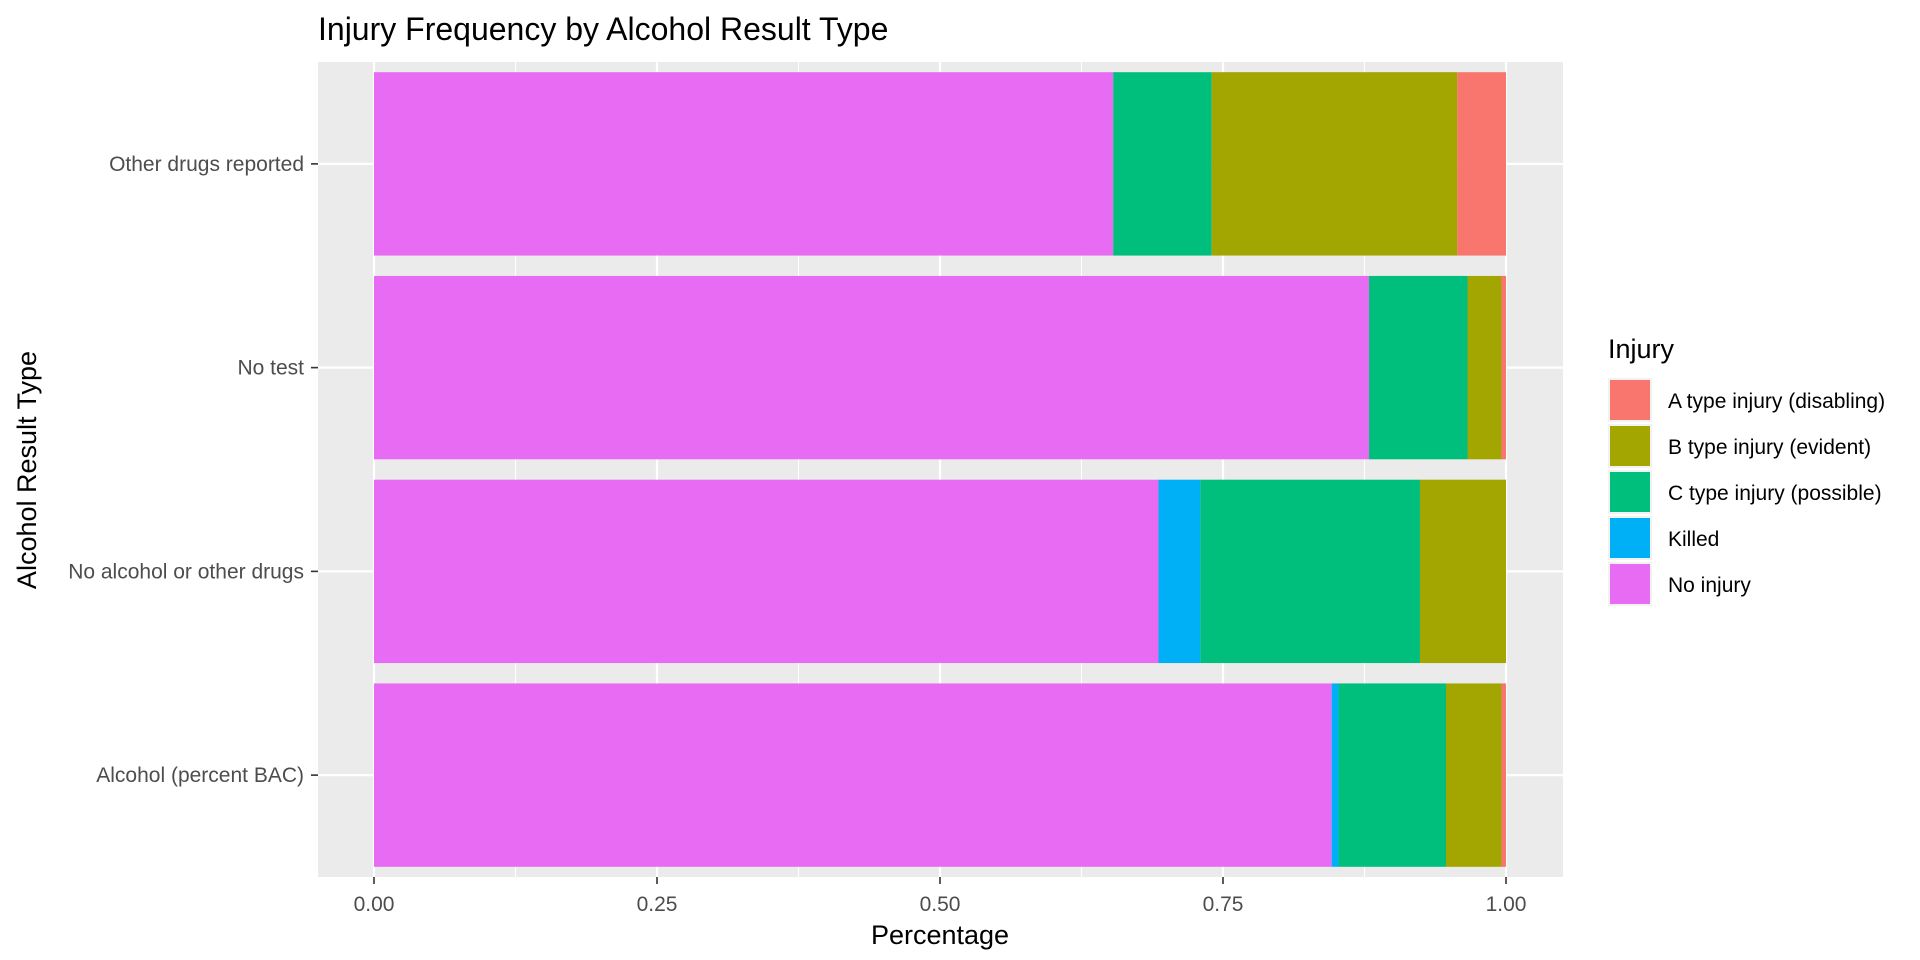 The width and height of the screenshot is (1920, 960). I want to click on x-tick-label: 0.00, so click(374, 904).